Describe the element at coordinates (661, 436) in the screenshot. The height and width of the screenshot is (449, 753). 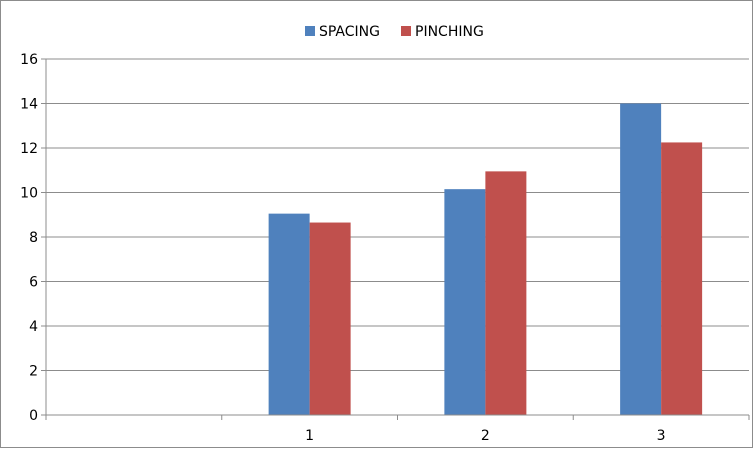
I see `x-tick-label: 3` at that location.